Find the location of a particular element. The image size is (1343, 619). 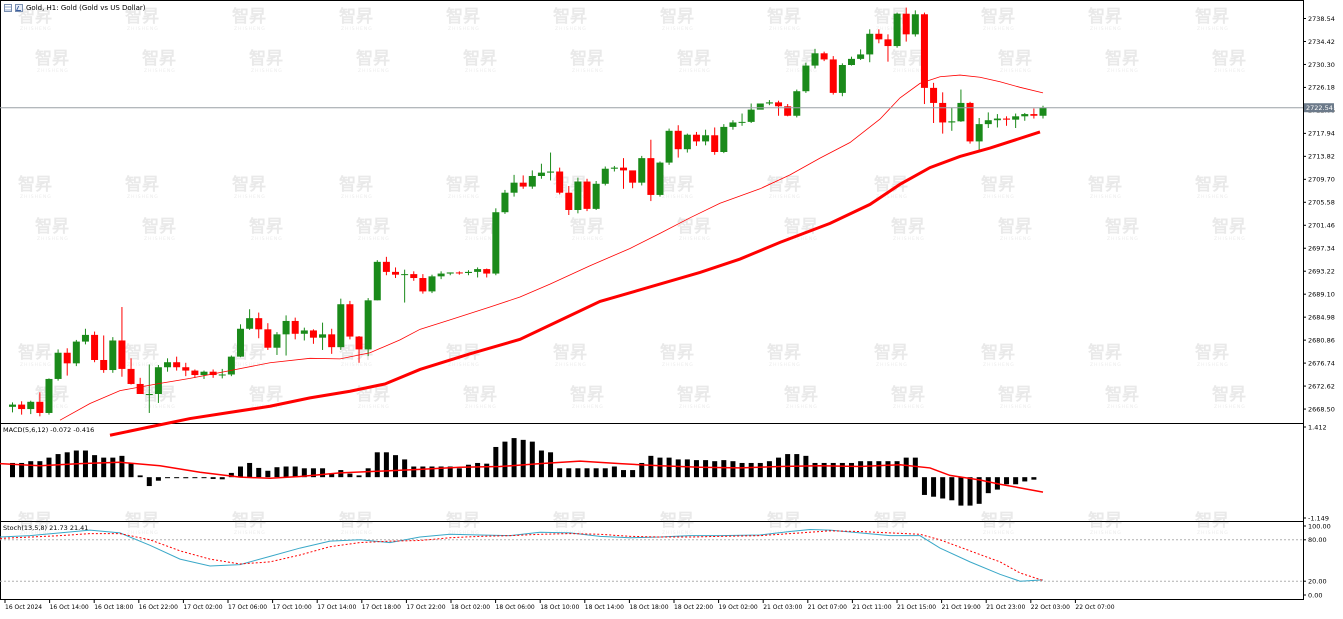

y-tick-label: 2709.70 is located at coordinates (1321, 180).